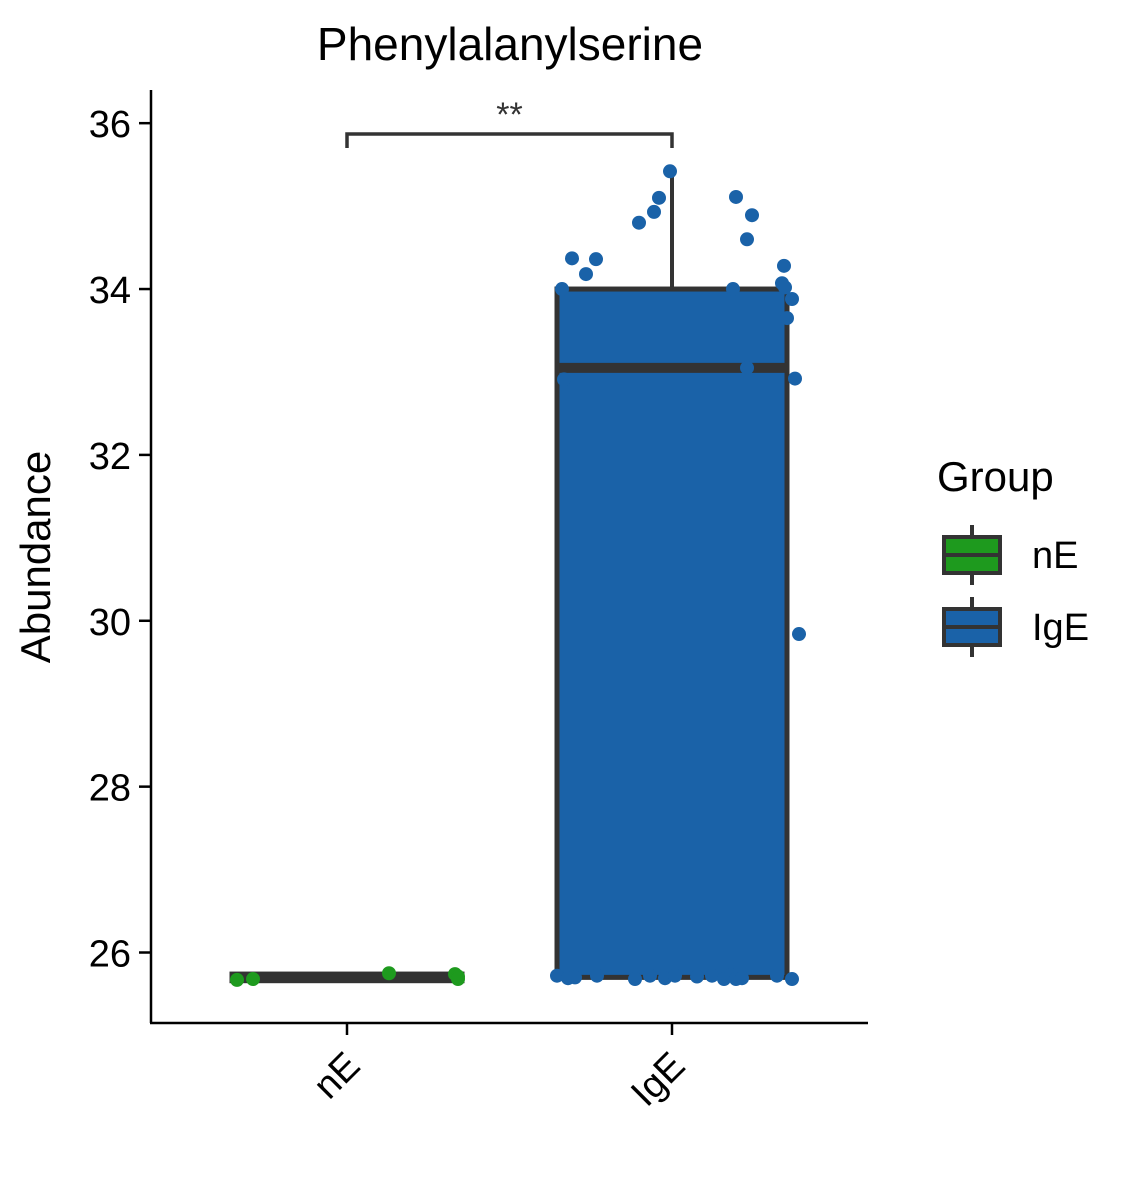 The image size is (1140, 1200). Describe the element at coordinates (110, 125) in the screenshot. I see `y-tick-label: 36` at that location.